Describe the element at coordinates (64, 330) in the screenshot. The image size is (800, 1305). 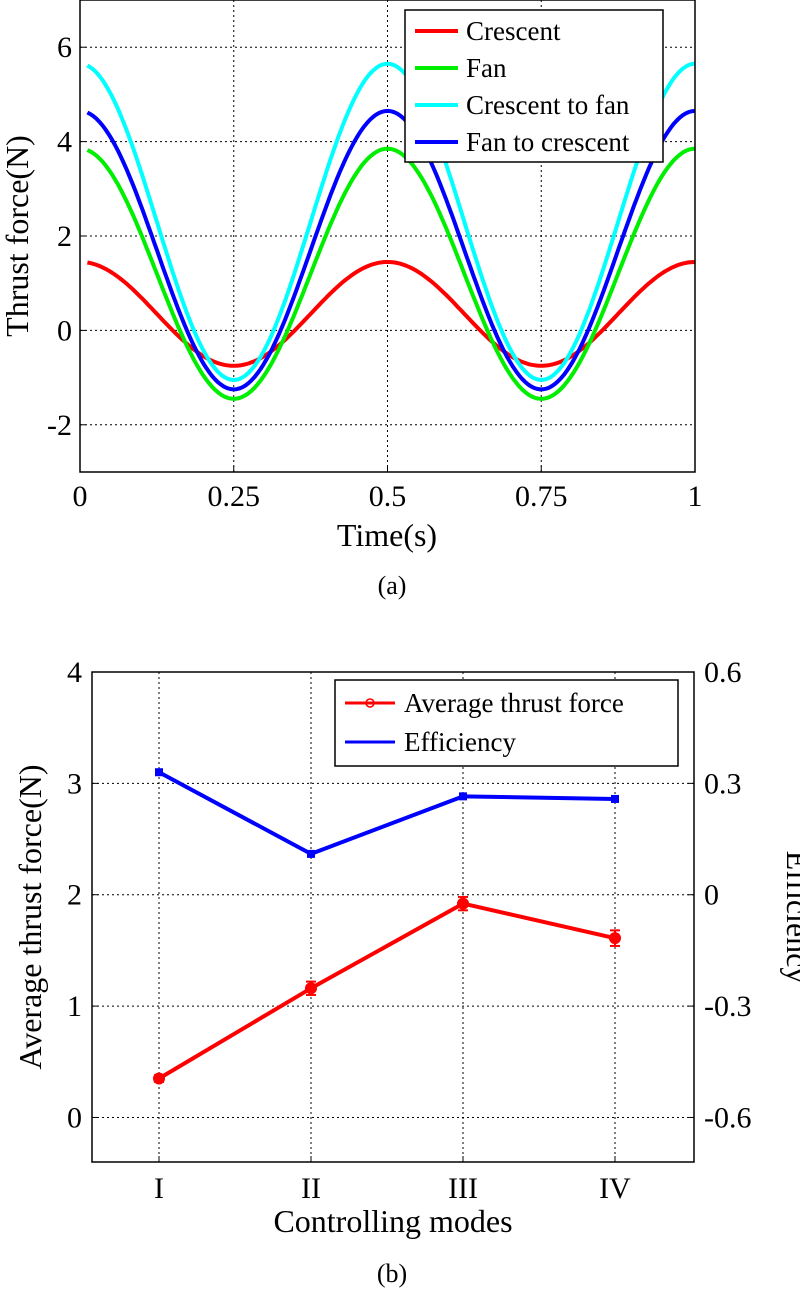
I see `chart-a-y-tick-label-1: 0` at that location.